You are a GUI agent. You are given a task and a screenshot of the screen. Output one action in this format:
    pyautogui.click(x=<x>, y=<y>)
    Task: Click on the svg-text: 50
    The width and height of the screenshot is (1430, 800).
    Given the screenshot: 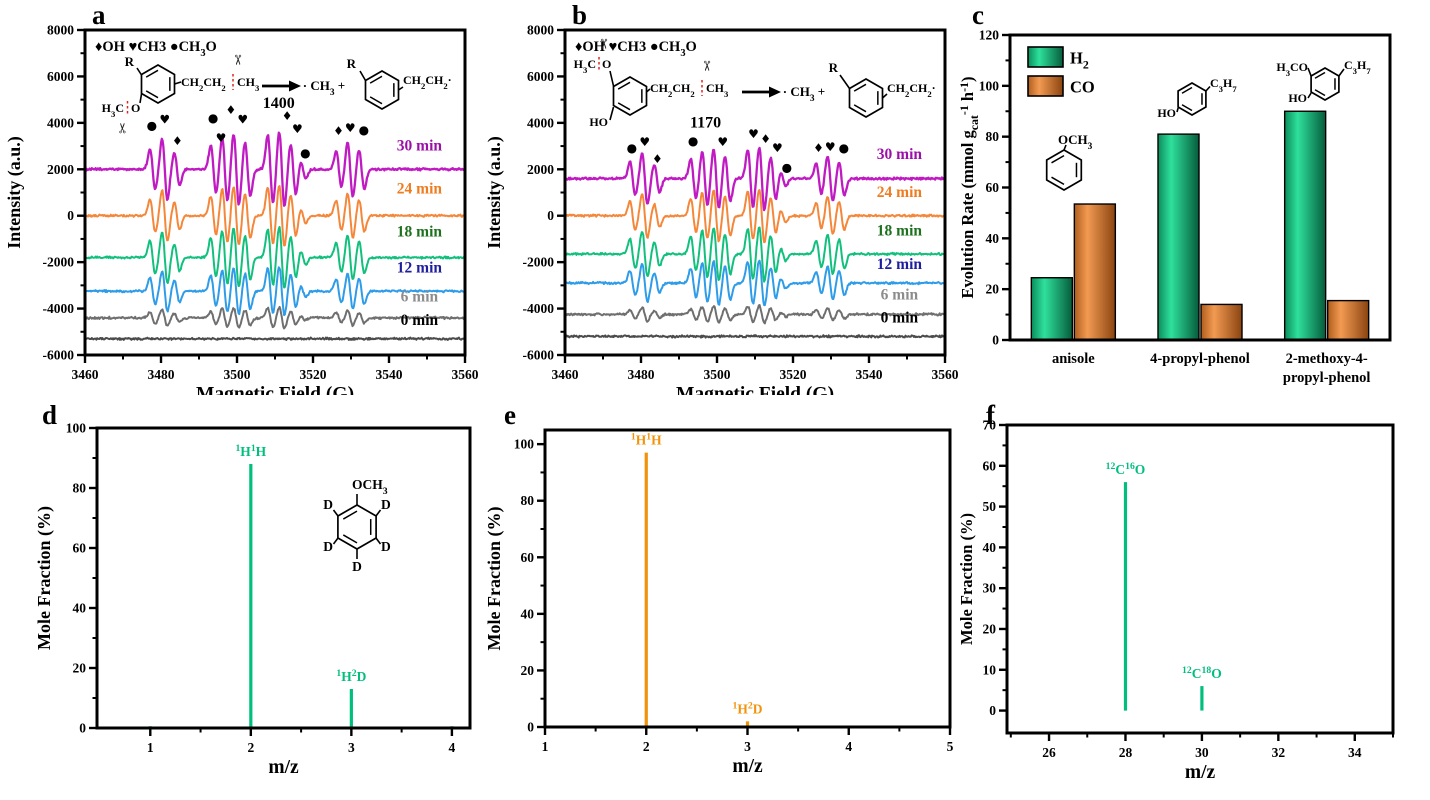 What is the action you would take?
    pyautogui.click(x=990, y=506)
    